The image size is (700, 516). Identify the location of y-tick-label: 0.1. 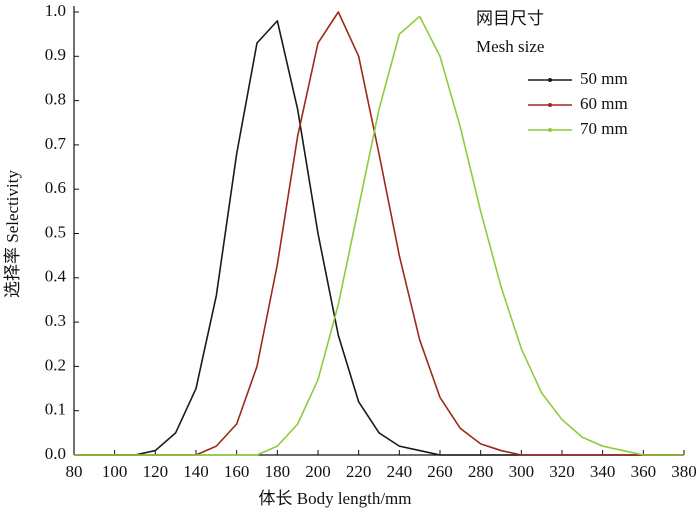
(55, 409).